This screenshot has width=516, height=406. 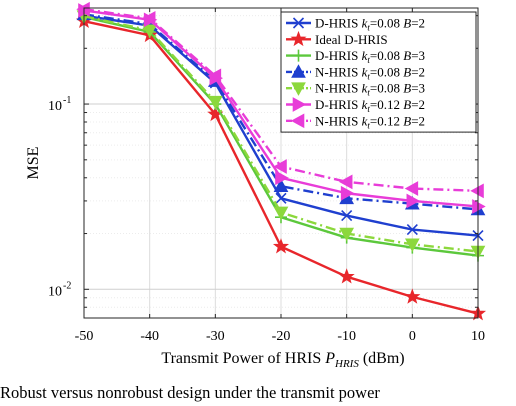 I want to click on x-tick-label: -20, so click(x=281, y=336).